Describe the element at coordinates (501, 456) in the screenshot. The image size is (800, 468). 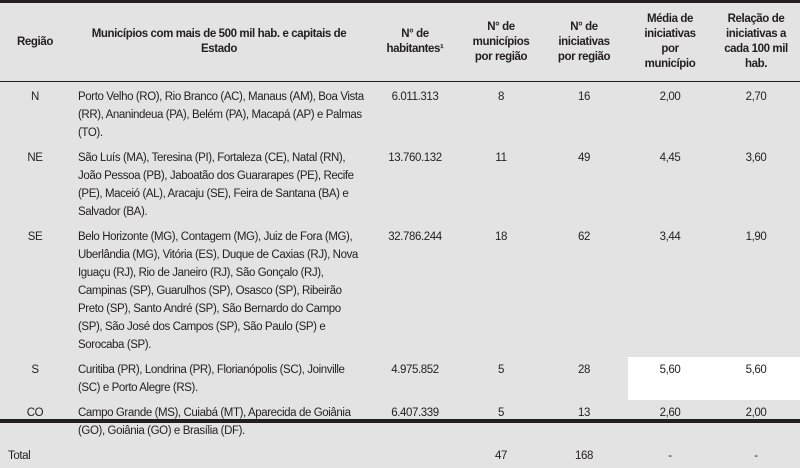
I see `total-num-municipios: 47` at that location.